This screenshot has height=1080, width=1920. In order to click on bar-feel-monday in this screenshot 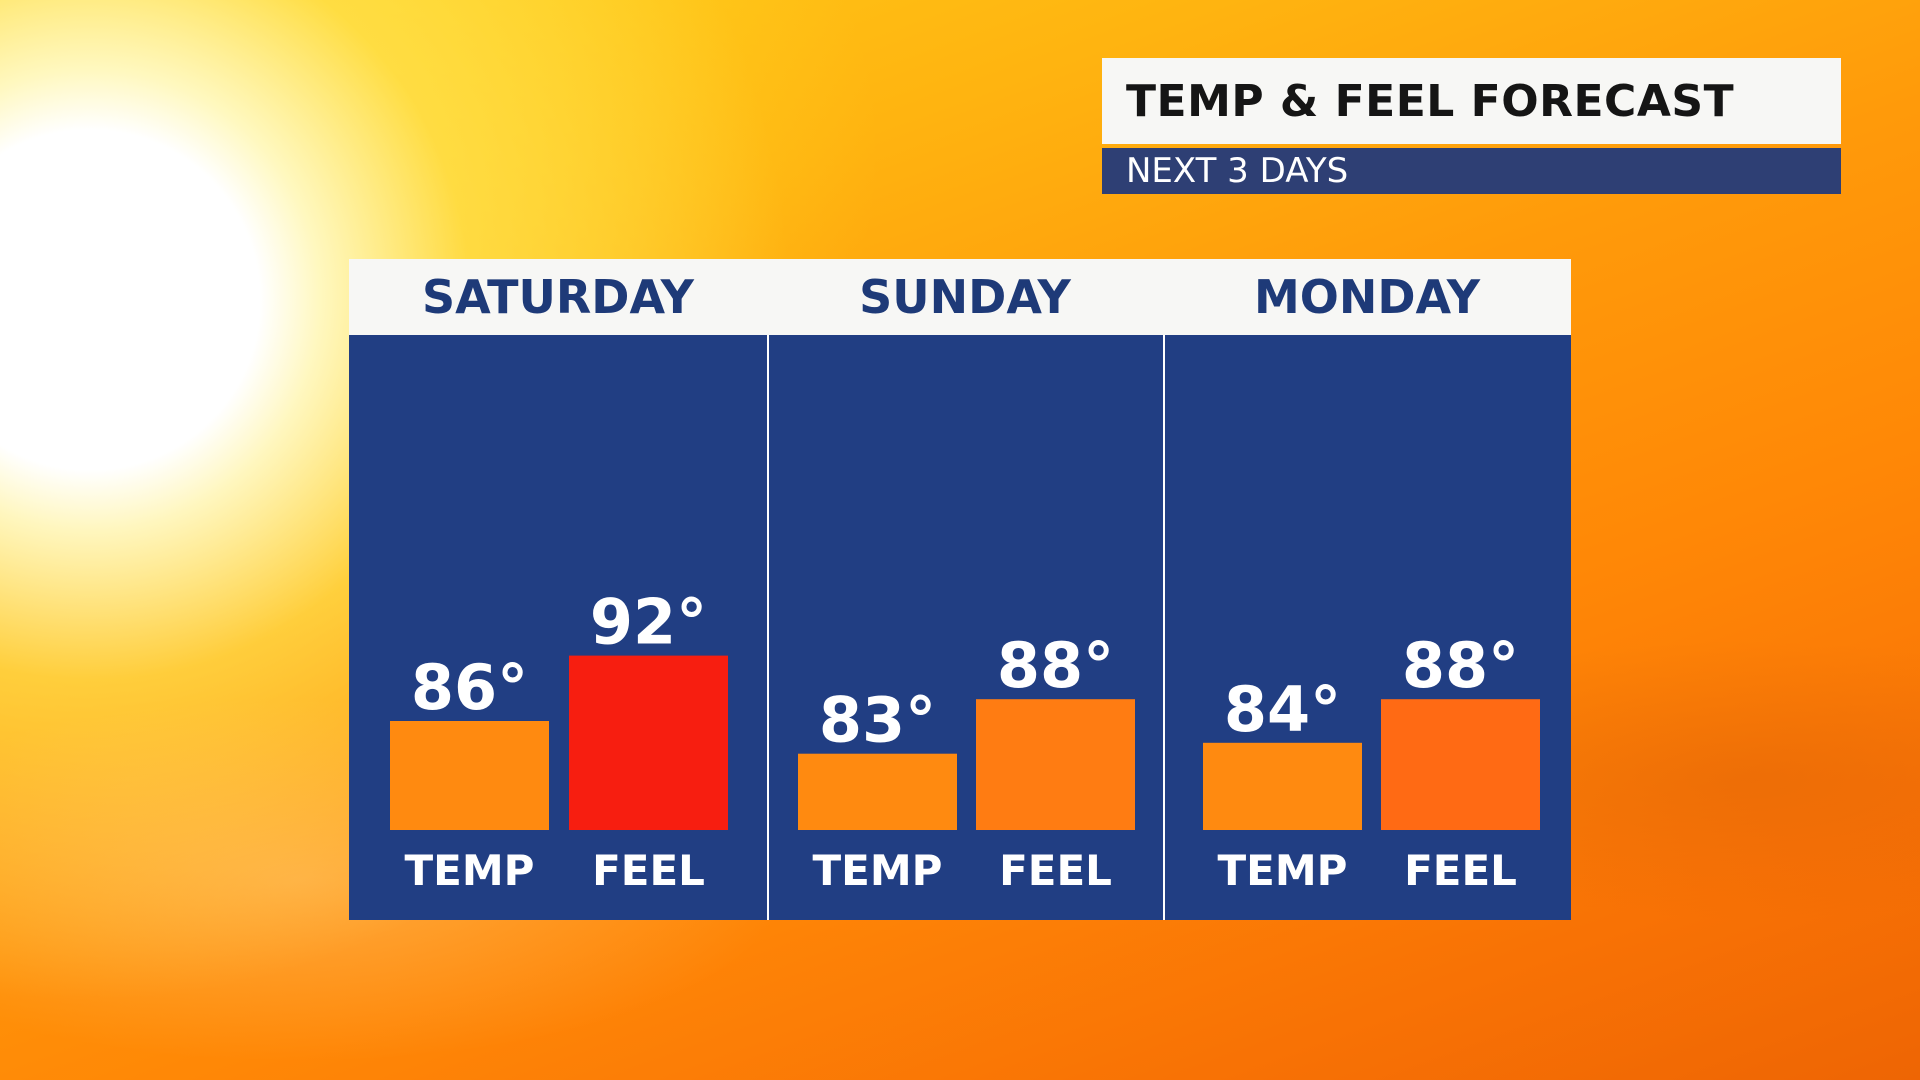, I will do `click(1460, 764)`.